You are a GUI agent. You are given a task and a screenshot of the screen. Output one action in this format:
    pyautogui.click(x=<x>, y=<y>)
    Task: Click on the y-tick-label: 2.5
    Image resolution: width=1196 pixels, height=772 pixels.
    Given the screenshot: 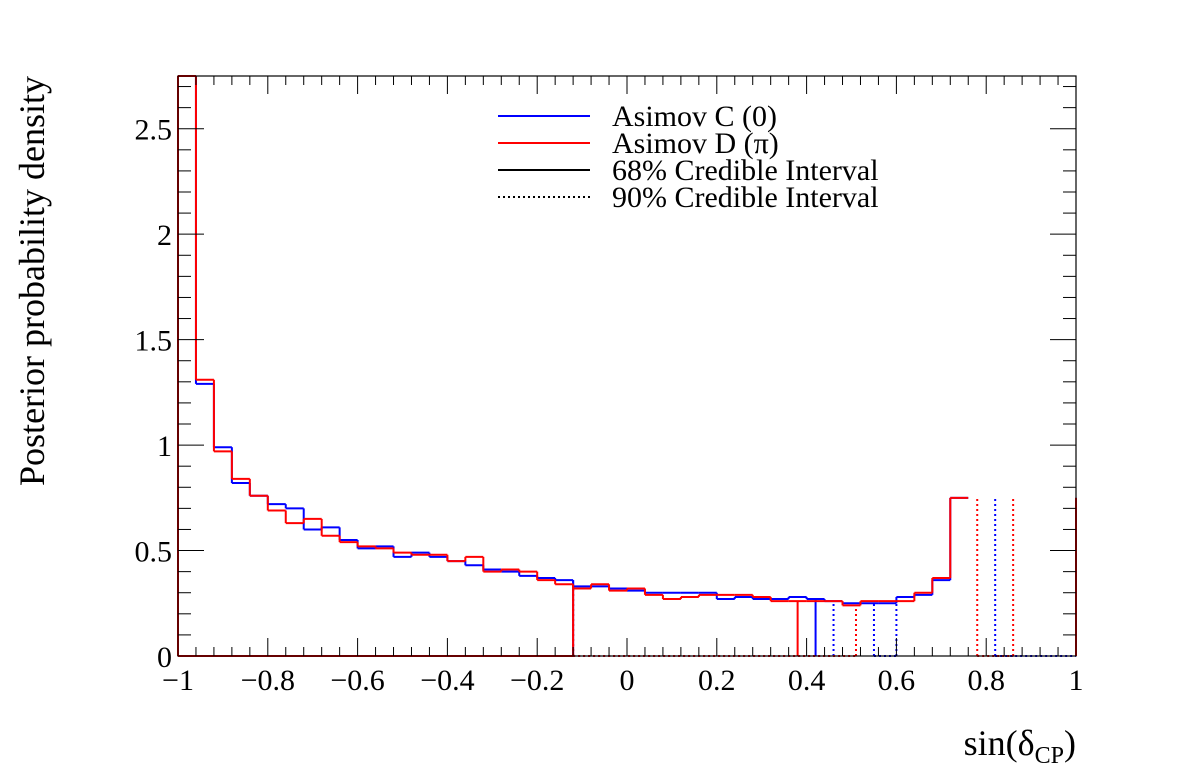 What is the action you would take?
    pyautogui.click(x=154, y=130)
    